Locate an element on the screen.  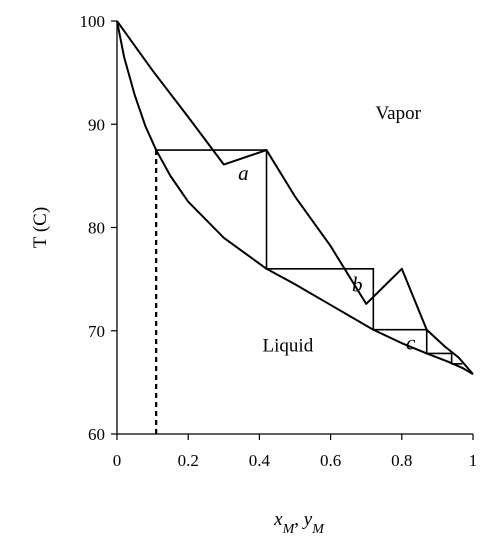
x-tick-label: 0.4 is located at coordinates (260, 460).